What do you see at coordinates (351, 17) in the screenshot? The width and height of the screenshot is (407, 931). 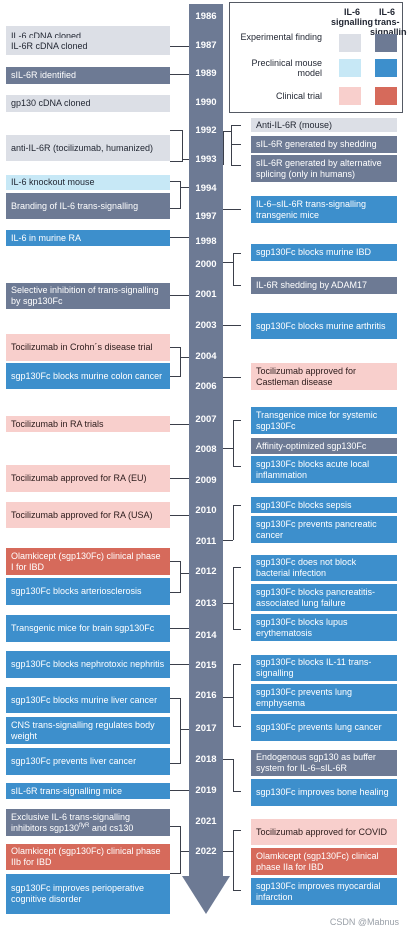 I see `legend-header-il6: IL-6 signalling` at bounding box center [351, 17].